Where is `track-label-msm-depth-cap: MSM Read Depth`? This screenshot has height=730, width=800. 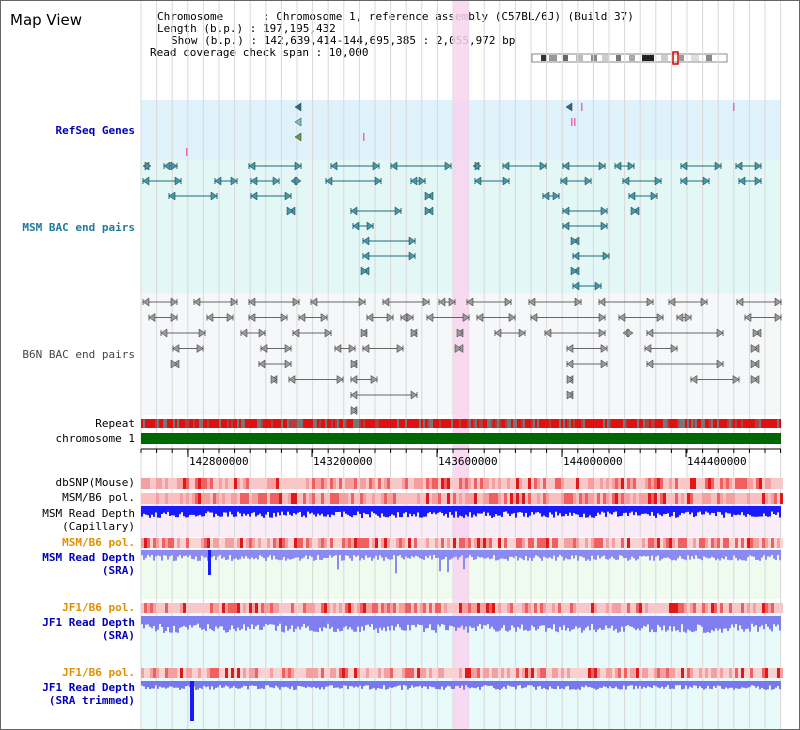
track-label-msm-depth-cap: MSM Read Depth is located at coordinates (88, 513).